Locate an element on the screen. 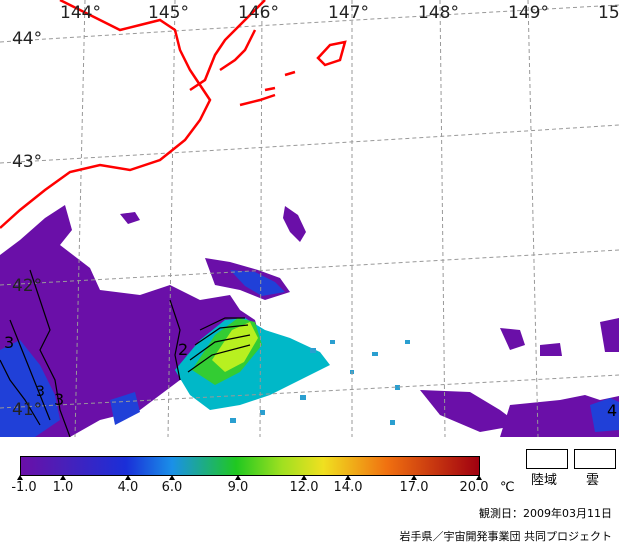 The image size is (619, 546). colorbar-tick-label: 4.0 is located at coordinates (128, 487).